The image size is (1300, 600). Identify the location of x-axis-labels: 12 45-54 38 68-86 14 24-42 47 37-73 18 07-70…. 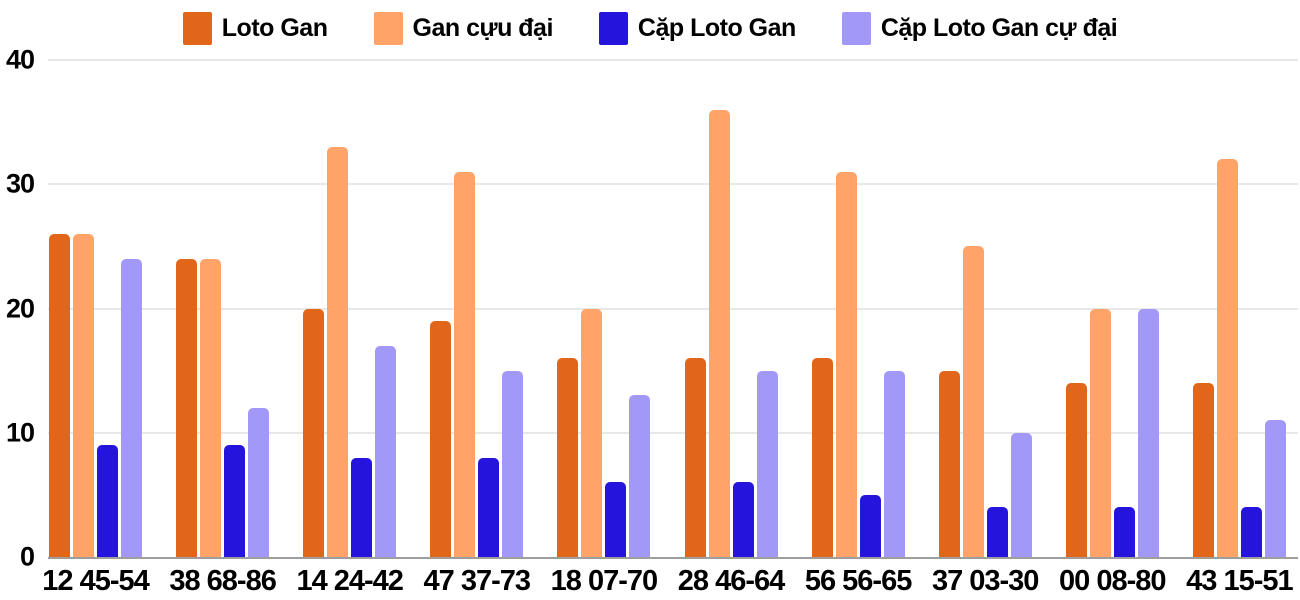
(670, 581).